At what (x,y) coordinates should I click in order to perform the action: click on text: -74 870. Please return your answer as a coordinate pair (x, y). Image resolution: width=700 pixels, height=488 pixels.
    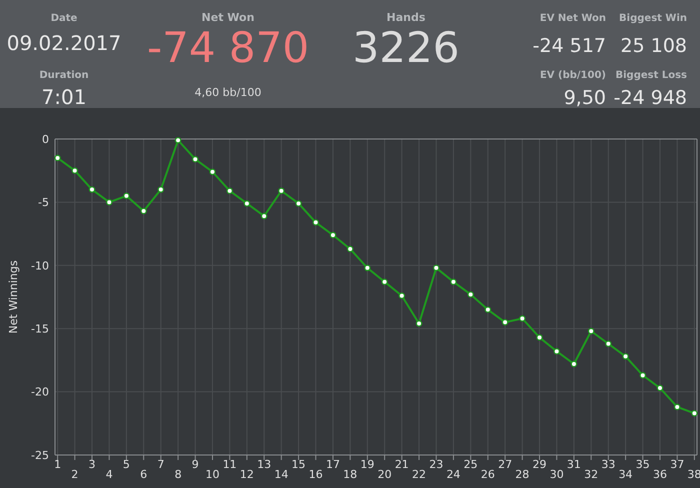
    Looking at the image, I should click on (228, 47).